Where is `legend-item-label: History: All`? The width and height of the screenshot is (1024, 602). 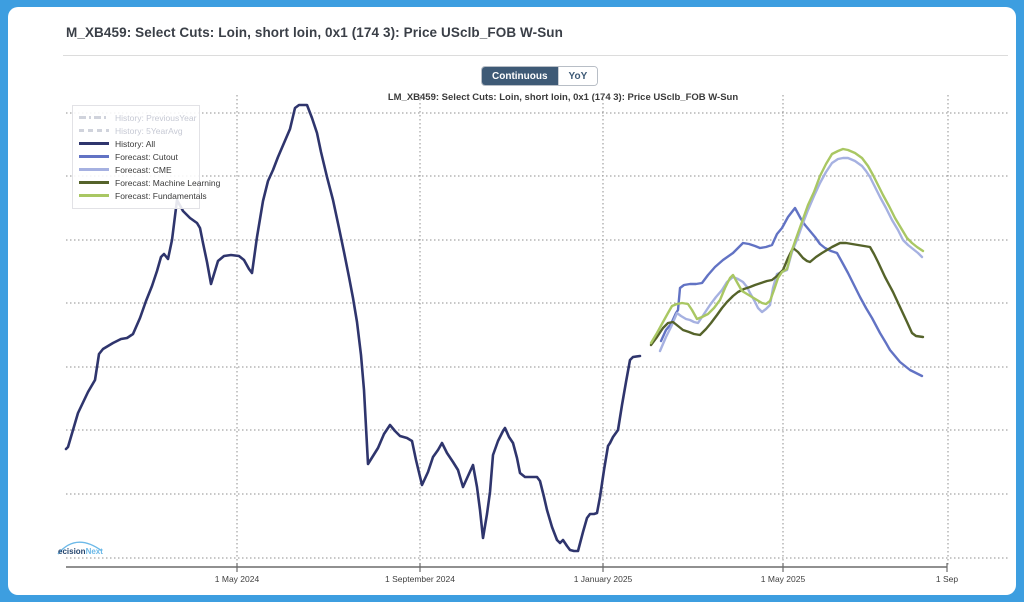
legend-item-label: History: All is located at coordinates (135, 143).